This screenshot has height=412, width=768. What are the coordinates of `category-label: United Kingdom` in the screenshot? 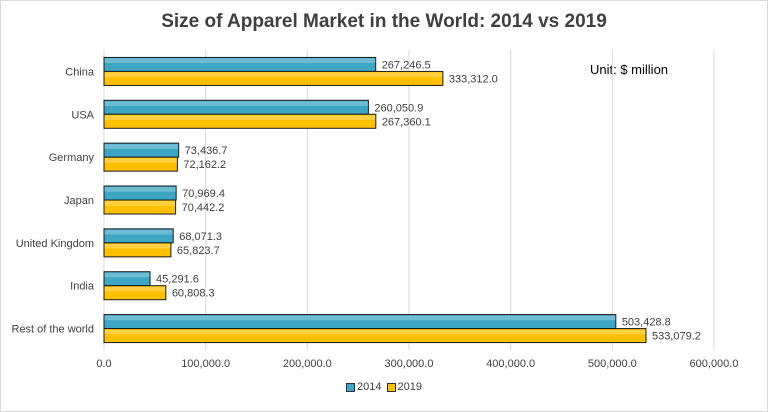 It's located at (55, 244).